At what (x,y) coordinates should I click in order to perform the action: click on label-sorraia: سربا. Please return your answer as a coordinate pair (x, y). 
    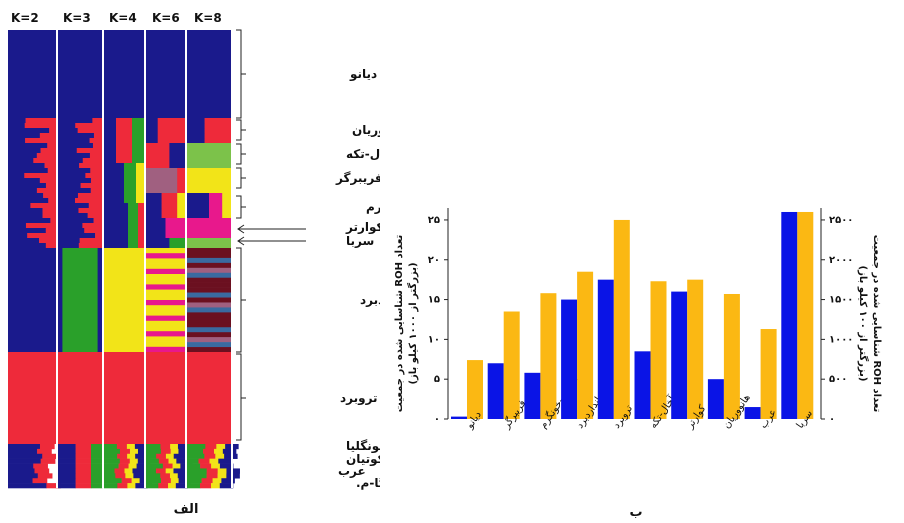
    Looking at the image, I should click on (360, 241).